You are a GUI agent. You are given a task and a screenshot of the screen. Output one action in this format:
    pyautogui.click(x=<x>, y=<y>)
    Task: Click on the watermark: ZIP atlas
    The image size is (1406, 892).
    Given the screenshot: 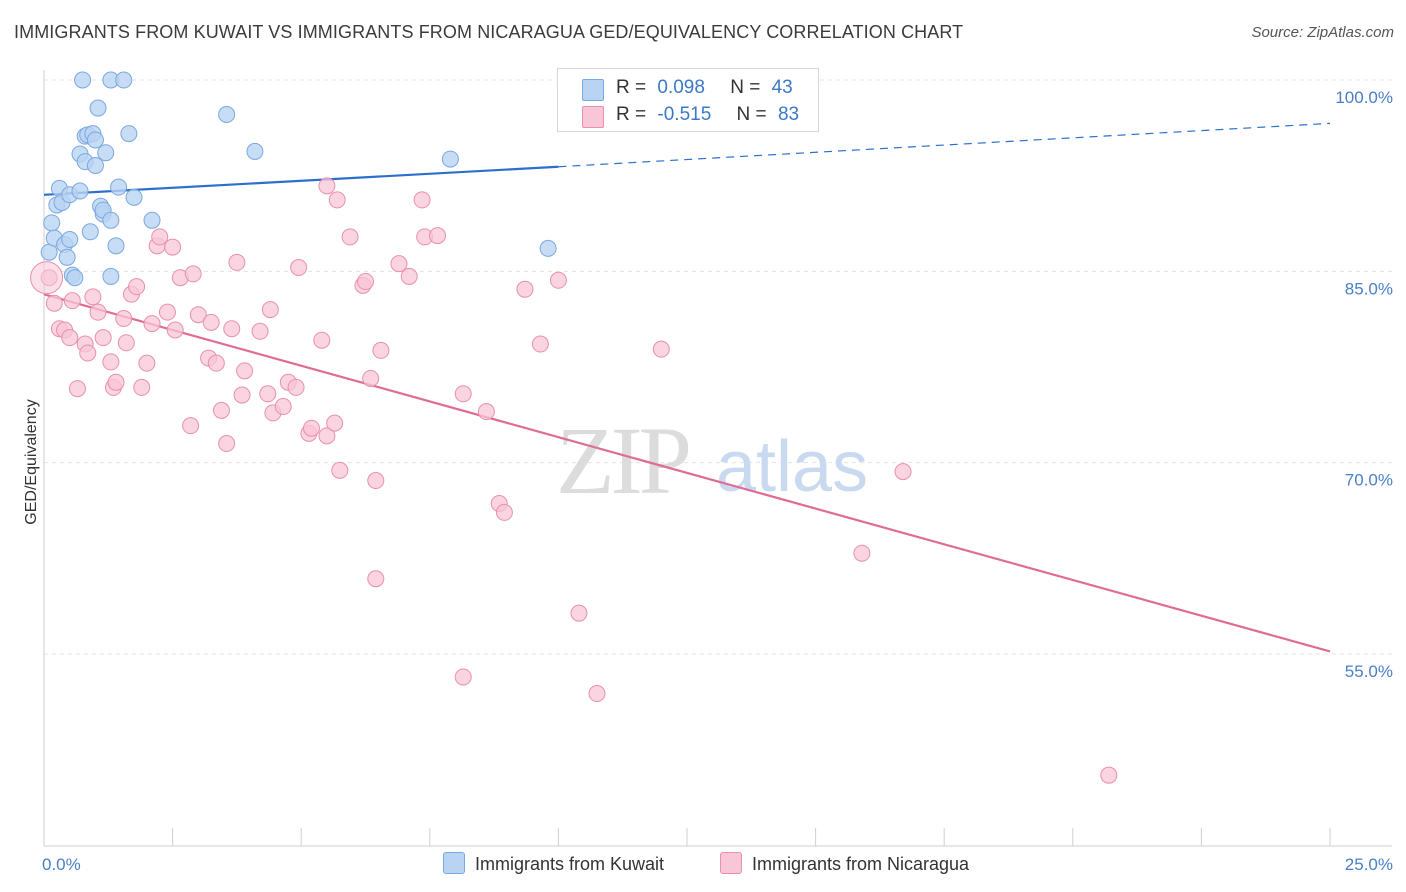 What is the action you would take?
    pyautogui.click(x=712, y=460)
    